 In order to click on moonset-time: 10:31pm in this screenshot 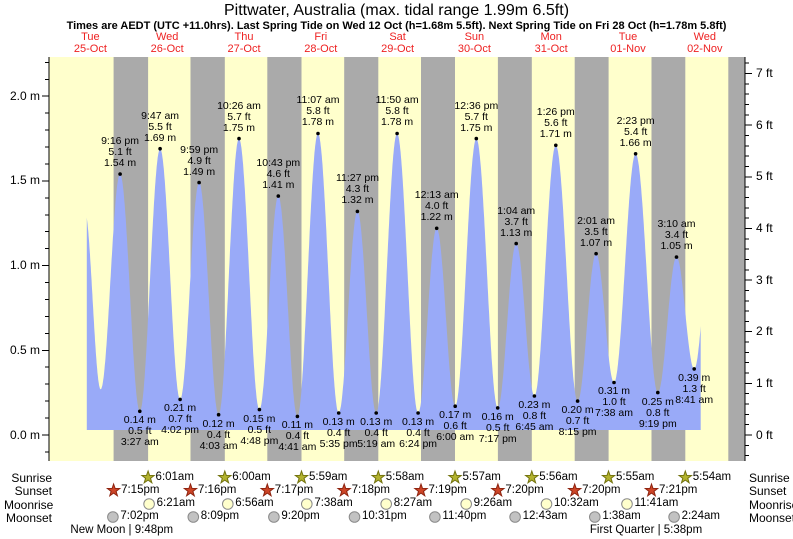, I will do `click(384, 516)`.